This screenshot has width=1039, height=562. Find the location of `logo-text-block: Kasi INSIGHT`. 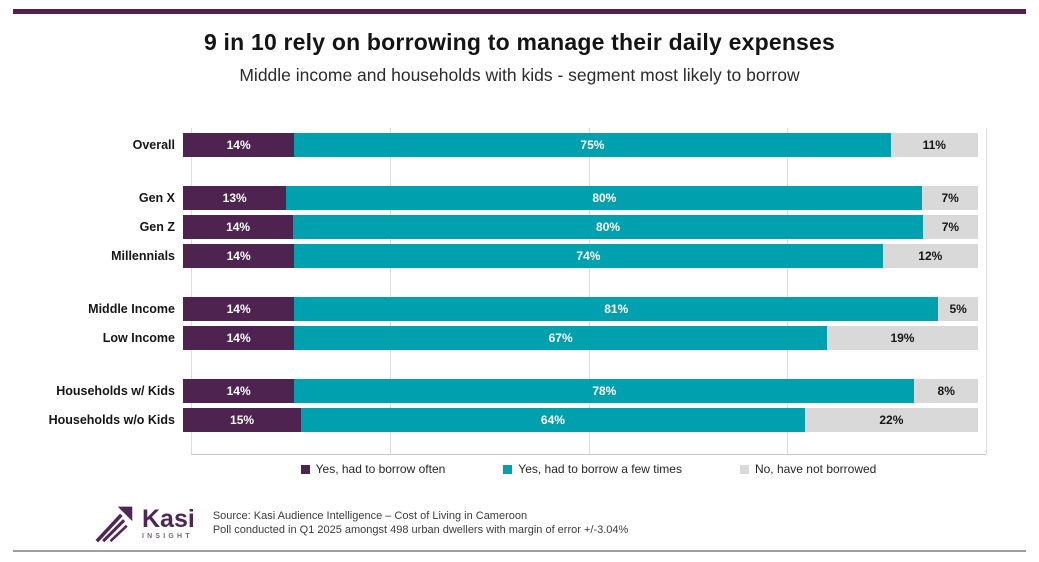

logo-text-block: Kasi INSIGHT is located at coordinates (168, 522).